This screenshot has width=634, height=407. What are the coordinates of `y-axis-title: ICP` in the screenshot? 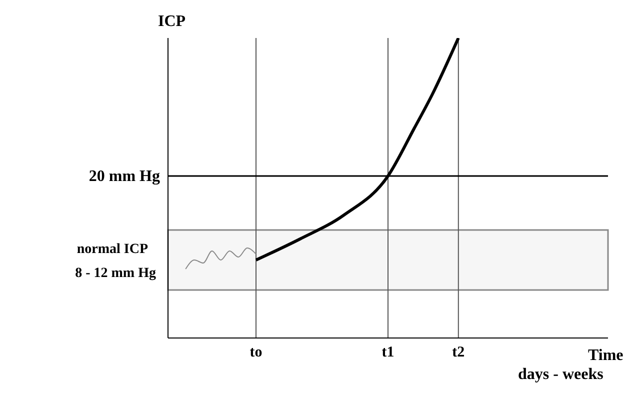 It's located at (172, 21).